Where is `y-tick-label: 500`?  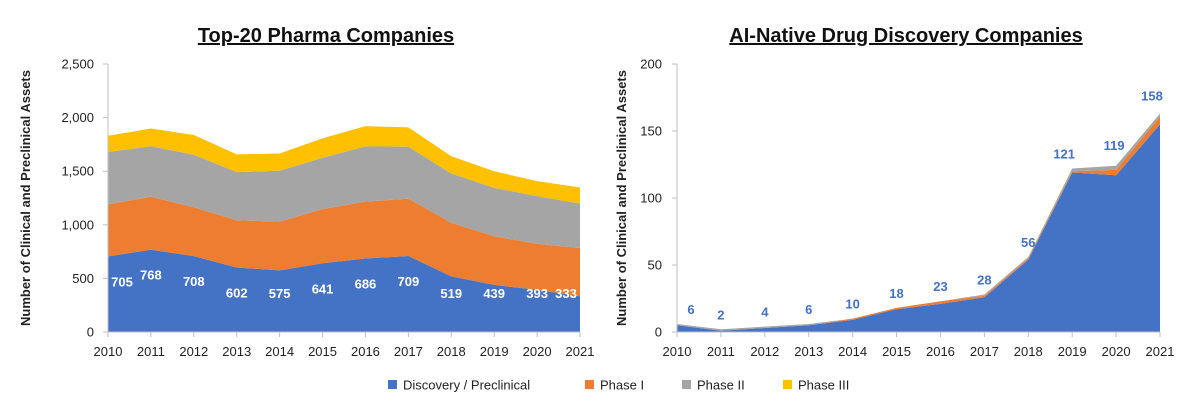 y-tick-label: 500 is located at coordinates (83, 278).